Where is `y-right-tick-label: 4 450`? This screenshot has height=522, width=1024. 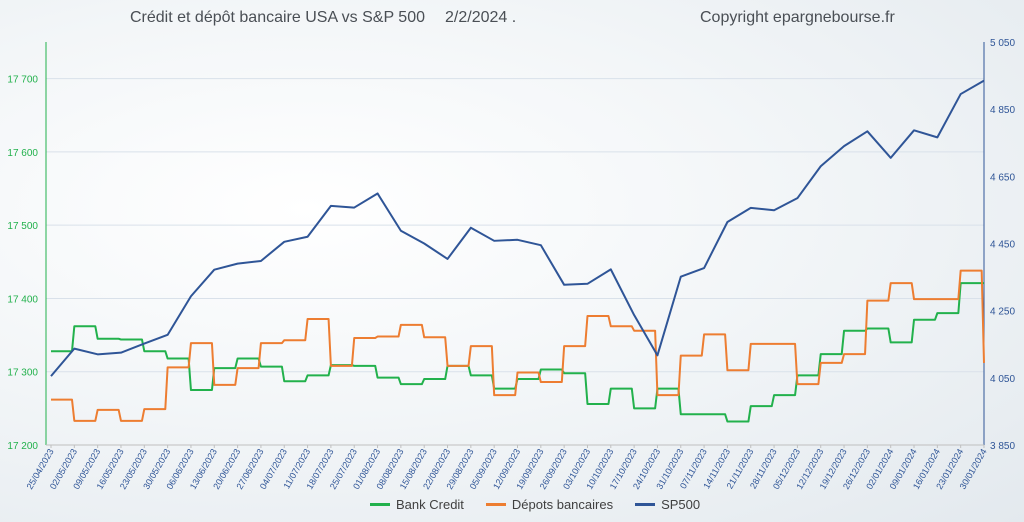
y-right-tick-label: 4 450 is located at coordinates (1002, 245).